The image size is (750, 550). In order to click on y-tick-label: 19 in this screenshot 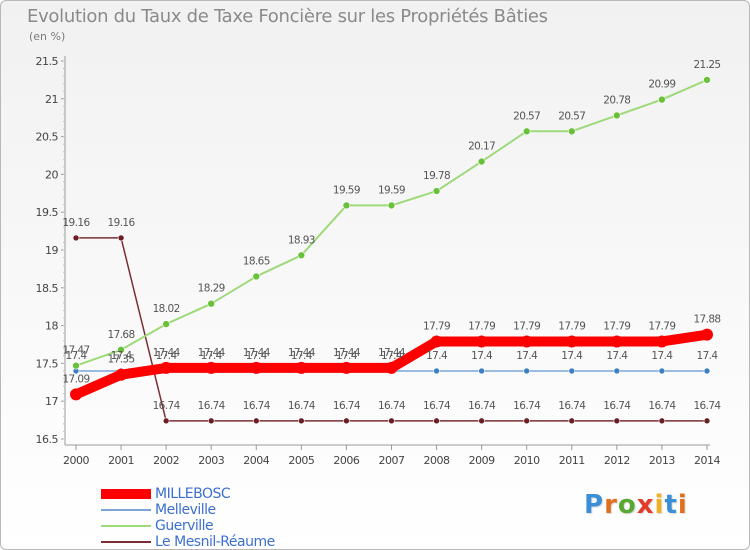, I will do `click(51, 250)`.